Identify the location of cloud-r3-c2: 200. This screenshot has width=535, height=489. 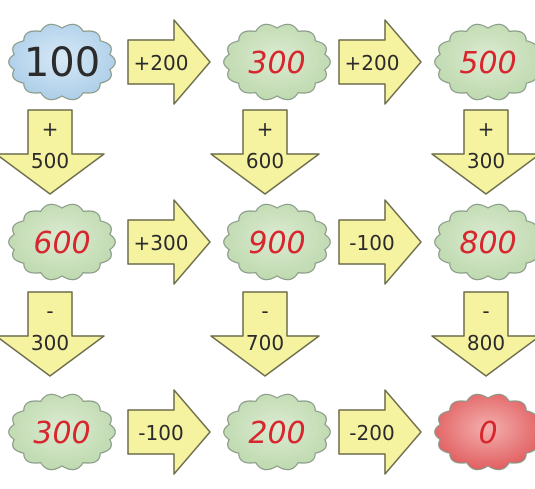
(277, 432).